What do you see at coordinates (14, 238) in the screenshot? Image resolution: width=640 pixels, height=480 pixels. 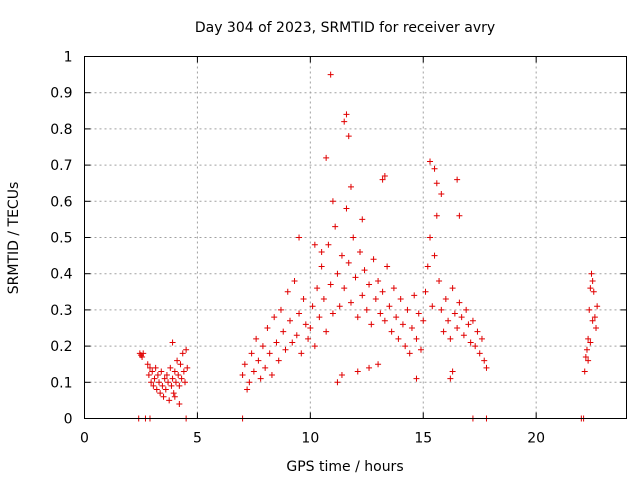 I see `y-axis-label: SRMTID / TECUs` at bounding box center [14, 238].